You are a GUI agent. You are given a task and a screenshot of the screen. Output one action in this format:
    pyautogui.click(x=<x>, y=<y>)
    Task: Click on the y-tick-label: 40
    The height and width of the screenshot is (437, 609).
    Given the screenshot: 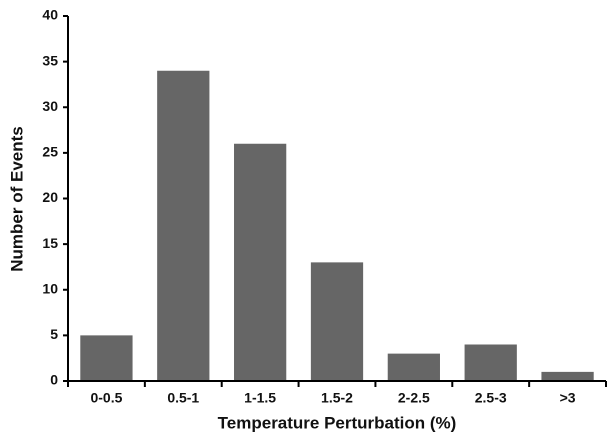 What is the action you would take?
    pyautogui.click(x=50, y=15)
    